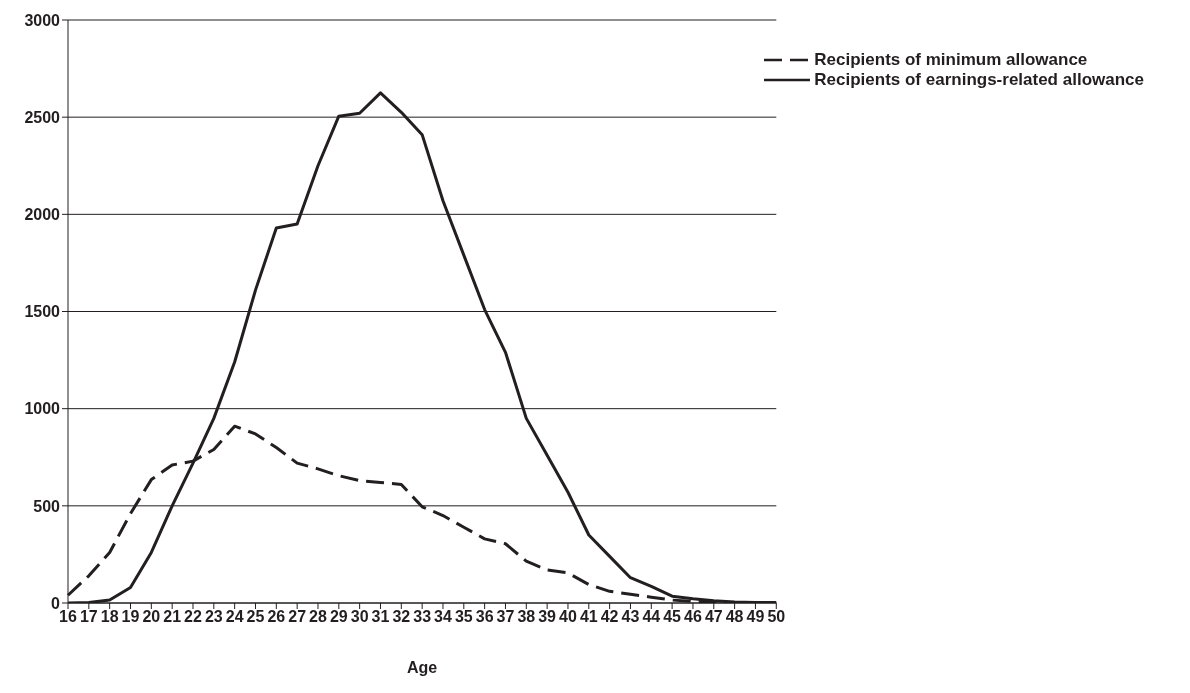 This screenshot has height=693, width=1190. I want to click on x-tick-label: 17, so click(88, 617).